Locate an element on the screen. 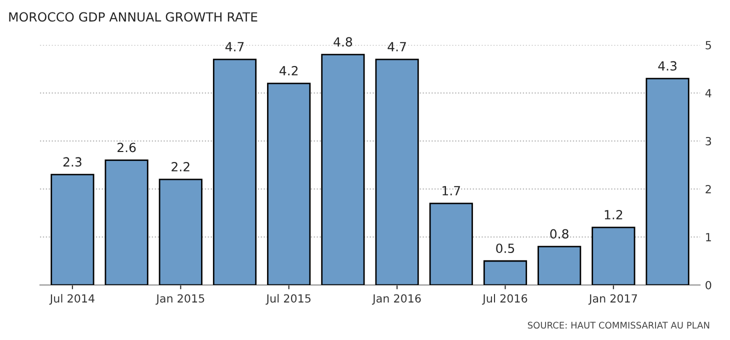 Image resolution: width=730 pixels, height=340 pixels. y-tick-label: 4 is located at coordinates (708, 93).